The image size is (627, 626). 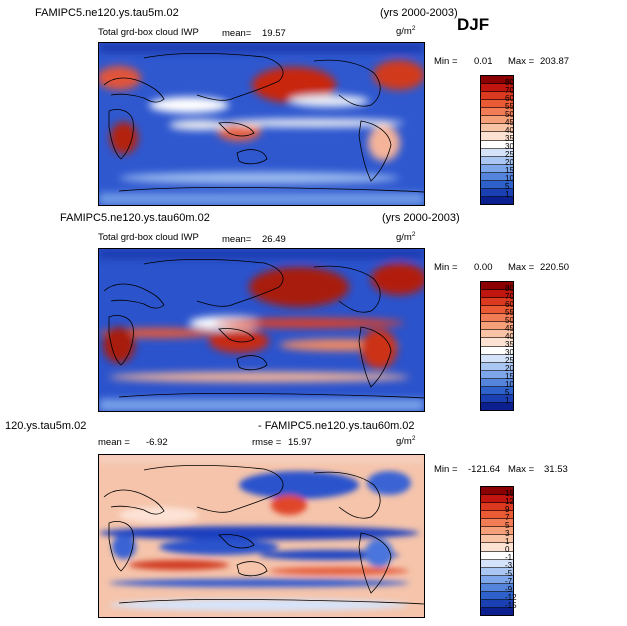 I want to click on panel-1-colorbar-ticks: 80 70 60 55 50 45 40 35 30 25 20 15 10 5 1, so click(x=520, y=139).